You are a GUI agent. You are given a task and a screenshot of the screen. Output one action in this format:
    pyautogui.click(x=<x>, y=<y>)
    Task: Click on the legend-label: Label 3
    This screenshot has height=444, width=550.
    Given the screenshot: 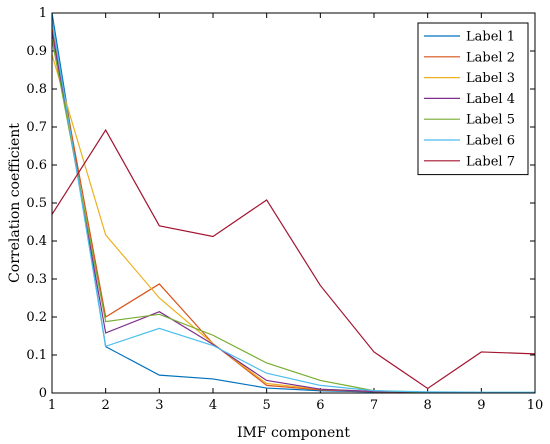 What is the action you would take?
    pyautogui.click(x=490, y=78)
    